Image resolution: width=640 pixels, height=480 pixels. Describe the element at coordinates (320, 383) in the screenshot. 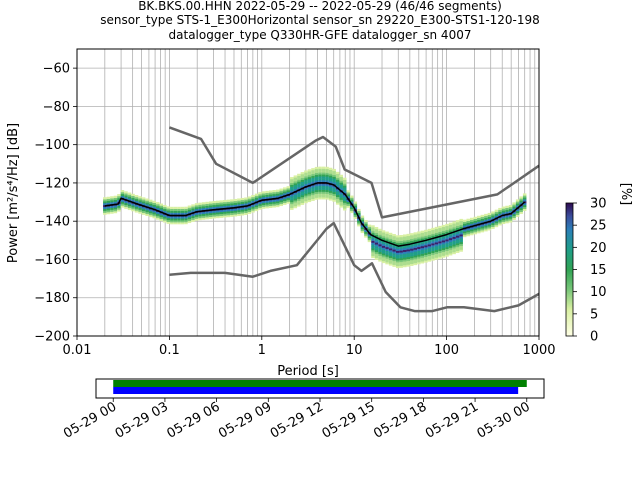

I see `coverage-bar-green` at that location.